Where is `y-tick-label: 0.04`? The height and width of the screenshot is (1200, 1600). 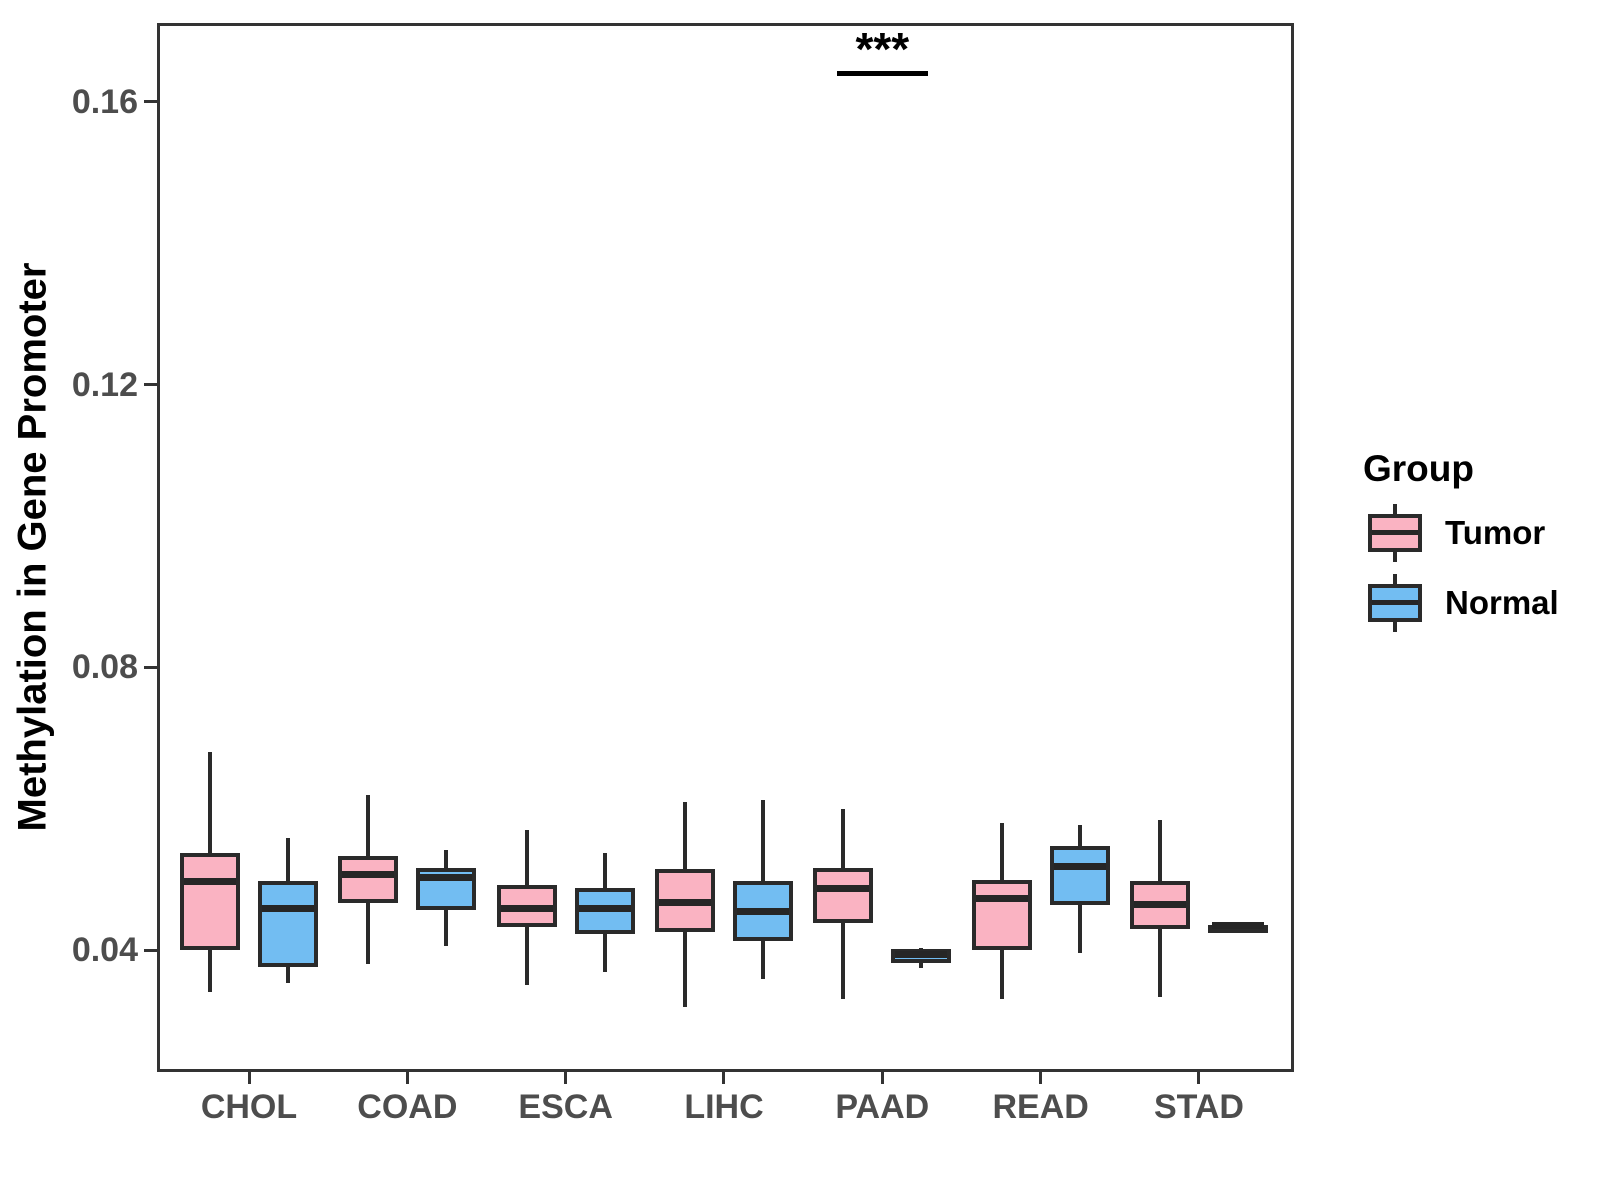
y-tick-label: 0.04 is located at coordinates (104, 950).